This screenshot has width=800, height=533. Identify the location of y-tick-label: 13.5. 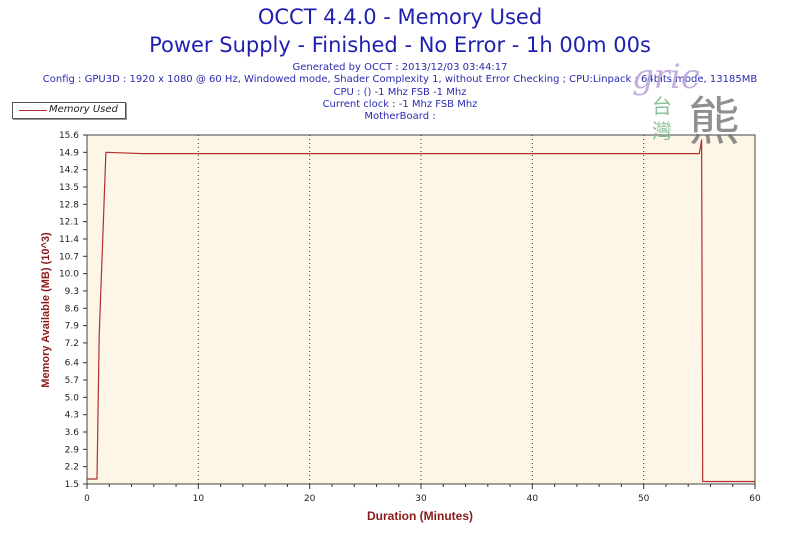
(69, 188).